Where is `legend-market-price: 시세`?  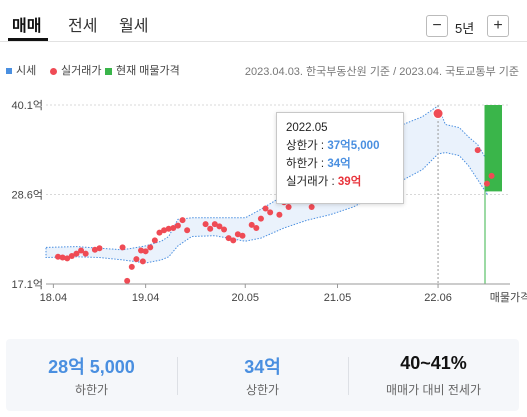
legend-market-price: 시세 is located at coordinates (21, 70).